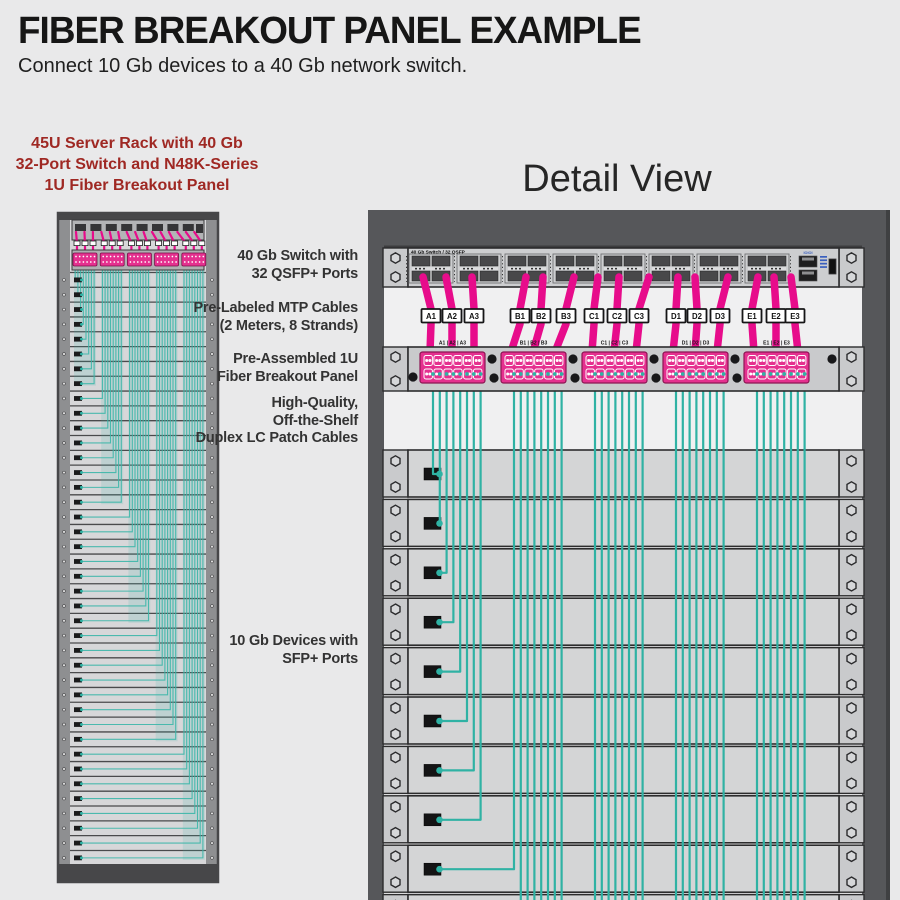 Image resolution: width=900 pixels, height=900 pixels. What do you see at coordinates (494, 378) in the screenshot?
I see `panel-screw` at bounding box center [494, 378].